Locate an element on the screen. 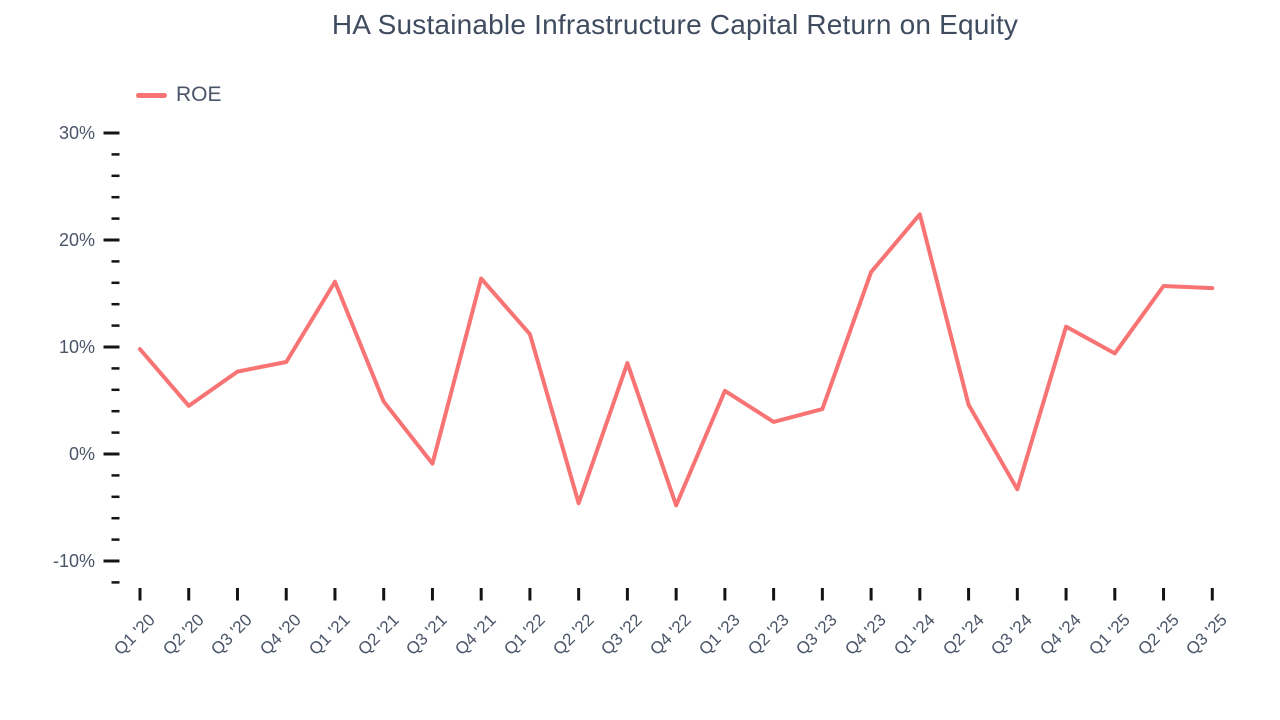  y-tick-label: 20% is located at coordinates (76, 239).